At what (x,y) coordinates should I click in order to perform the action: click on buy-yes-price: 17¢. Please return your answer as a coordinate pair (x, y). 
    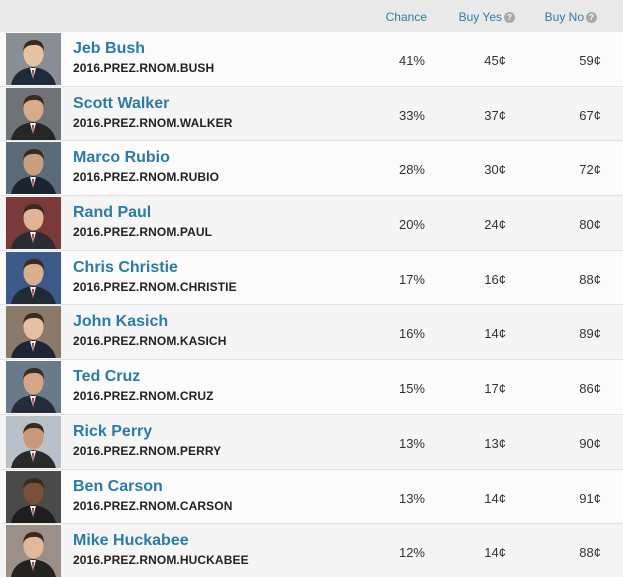
    Looking at the image, I should click on (495, 389).